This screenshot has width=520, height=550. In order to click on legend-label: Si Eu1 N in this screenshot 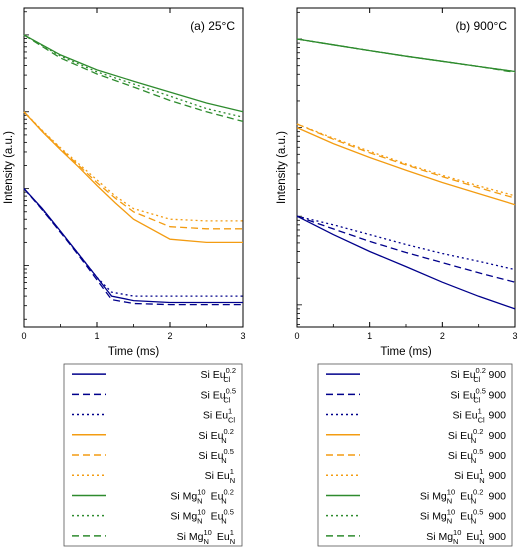, I will do `click(220, 476)`.